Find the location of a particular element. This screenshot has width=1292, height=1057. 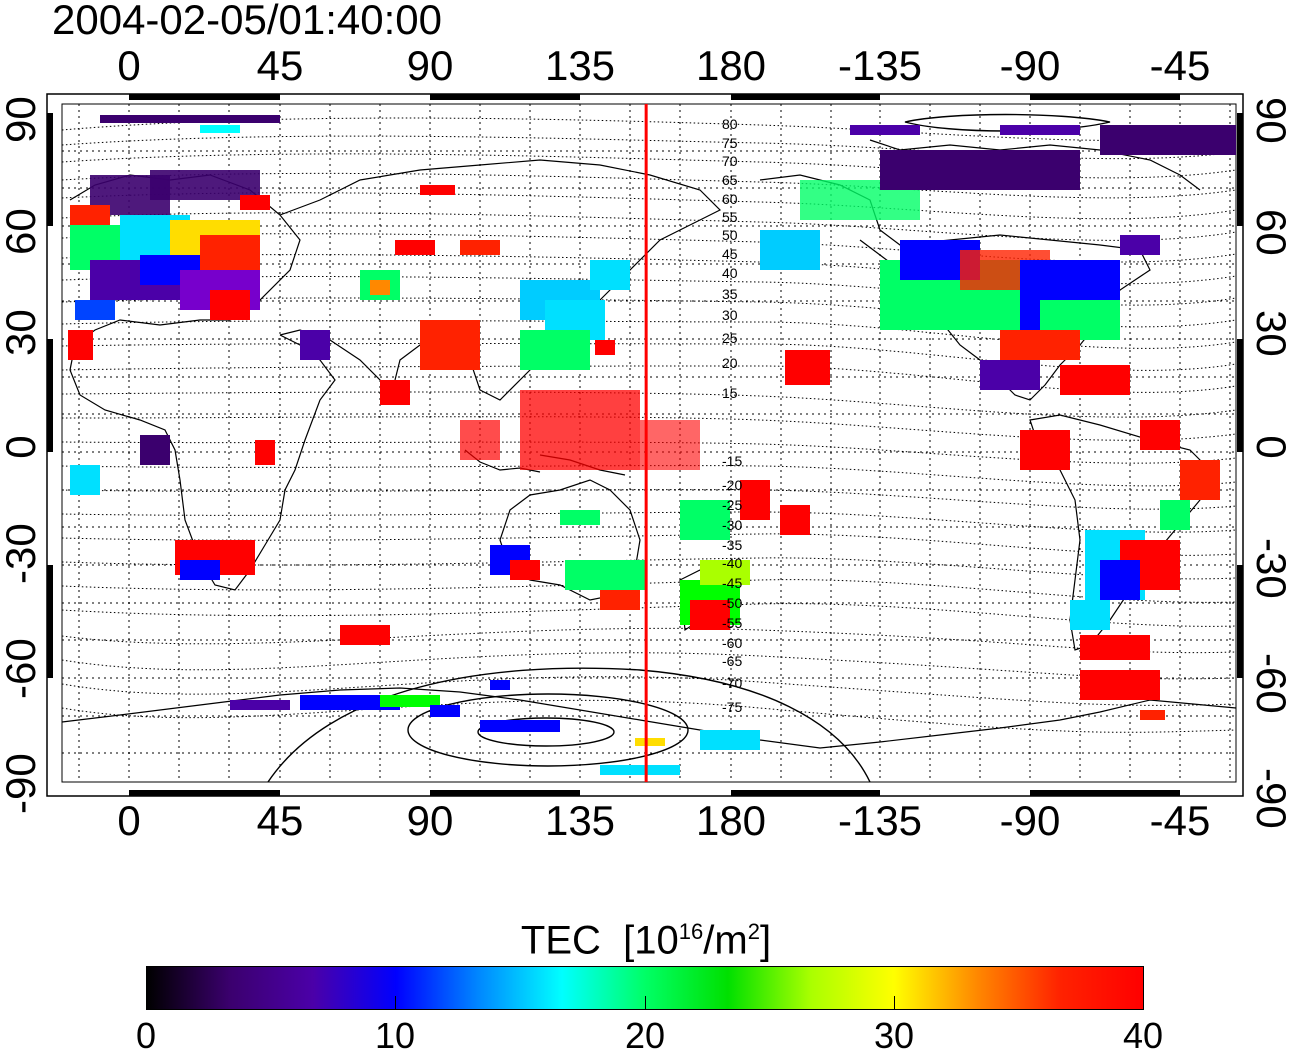

contour-label: -50 is located at coordinates (732, 603).